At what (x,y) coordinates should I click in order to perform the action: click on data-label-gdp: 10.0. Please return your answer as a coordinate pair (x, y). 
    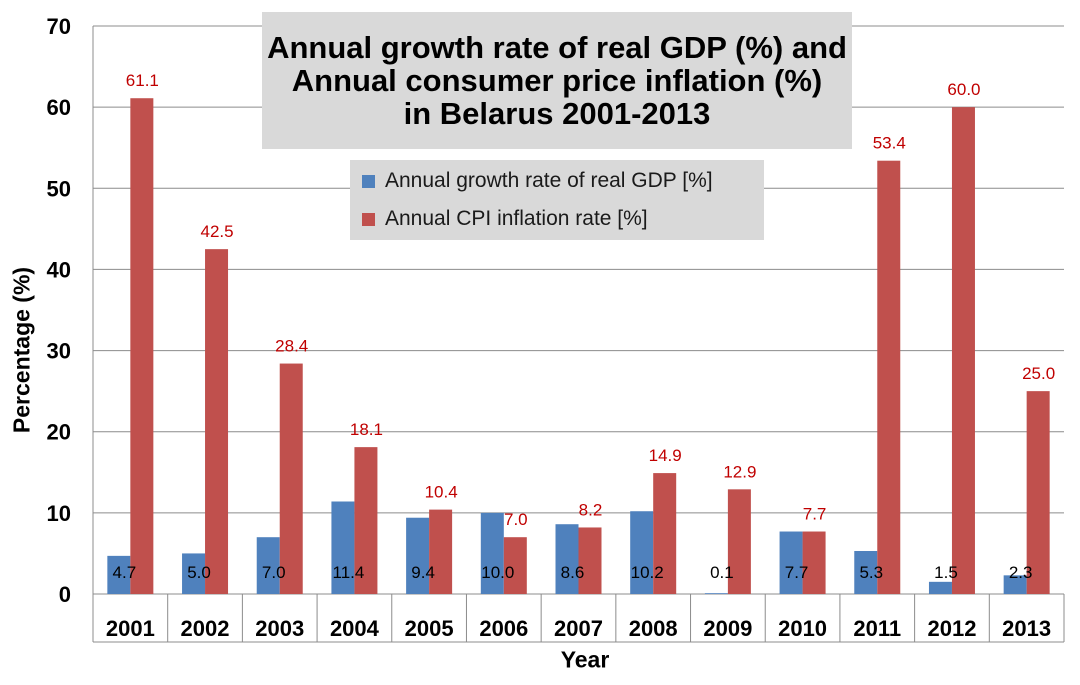
    Looking at the image, I should click on (497, 572).